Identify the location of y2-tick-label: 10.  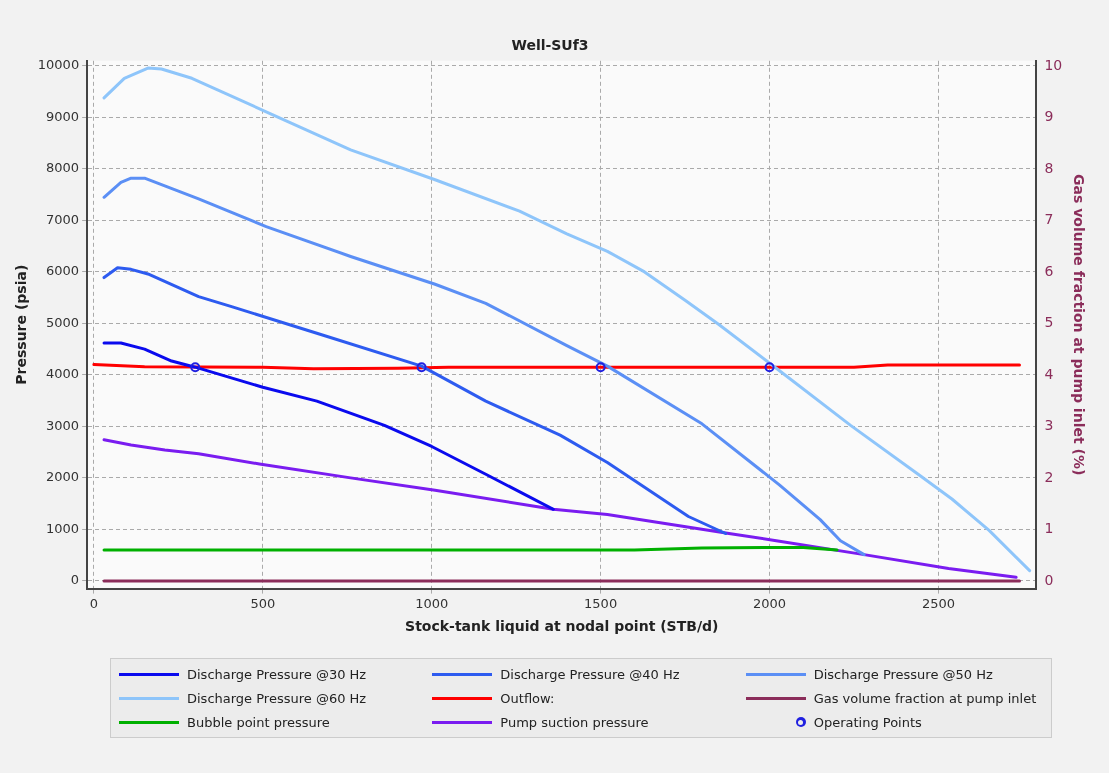
(1053, 64).